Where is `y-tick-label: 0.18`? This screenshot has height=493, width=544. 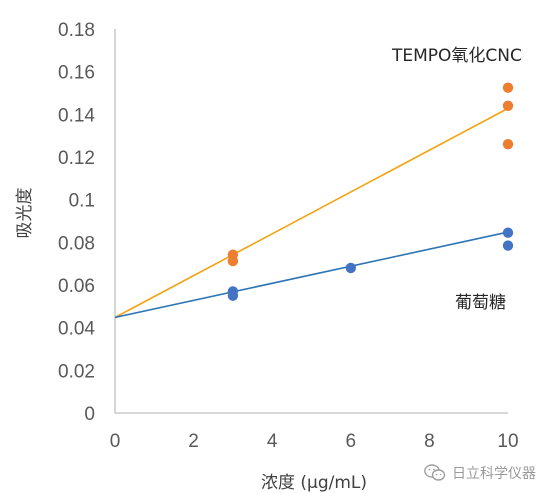
y-tick-label: 0.18 is located at coordinates (76, 30).